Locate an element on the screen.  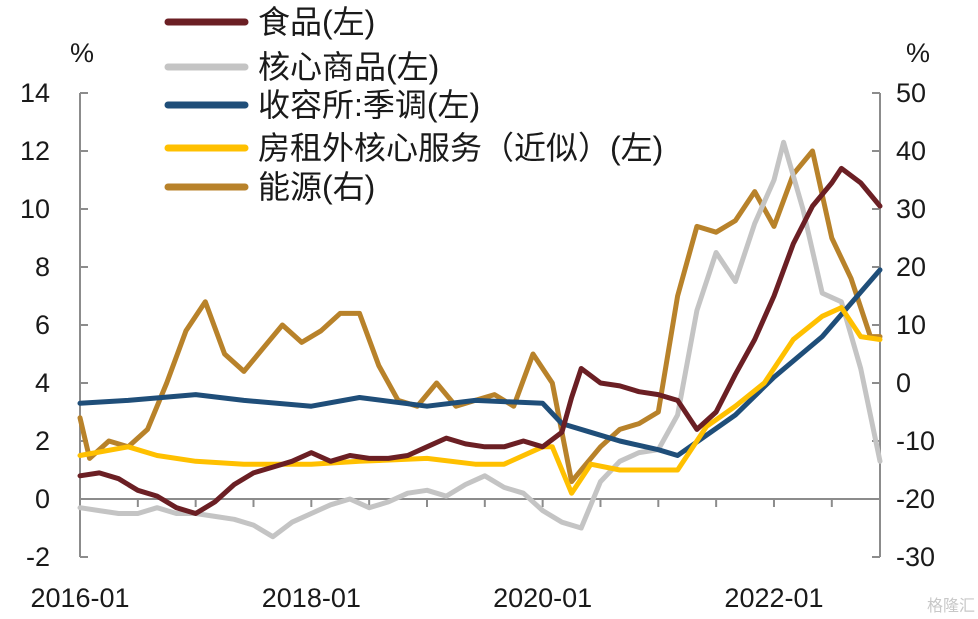
y-right-tick-label: 40 is located at coordinates (911, 151).